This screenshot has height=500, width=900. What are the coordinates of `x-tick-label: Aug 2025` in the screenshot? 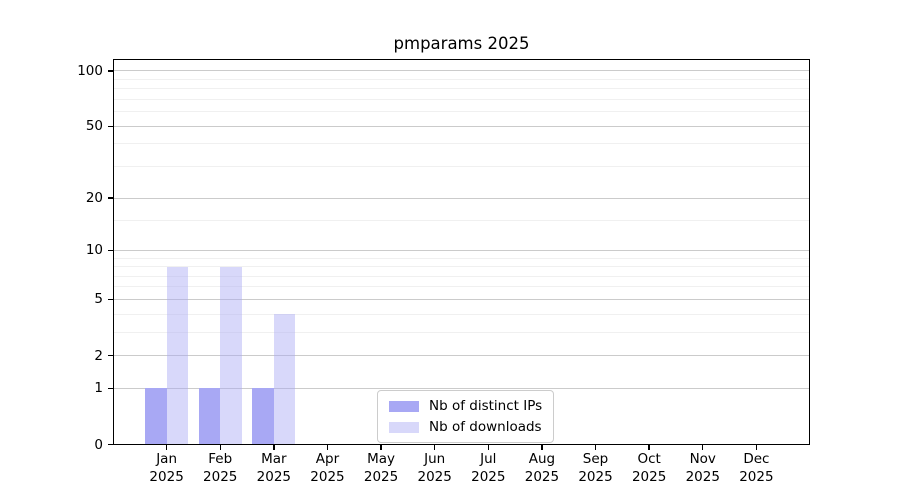 It's located at (542, 468).